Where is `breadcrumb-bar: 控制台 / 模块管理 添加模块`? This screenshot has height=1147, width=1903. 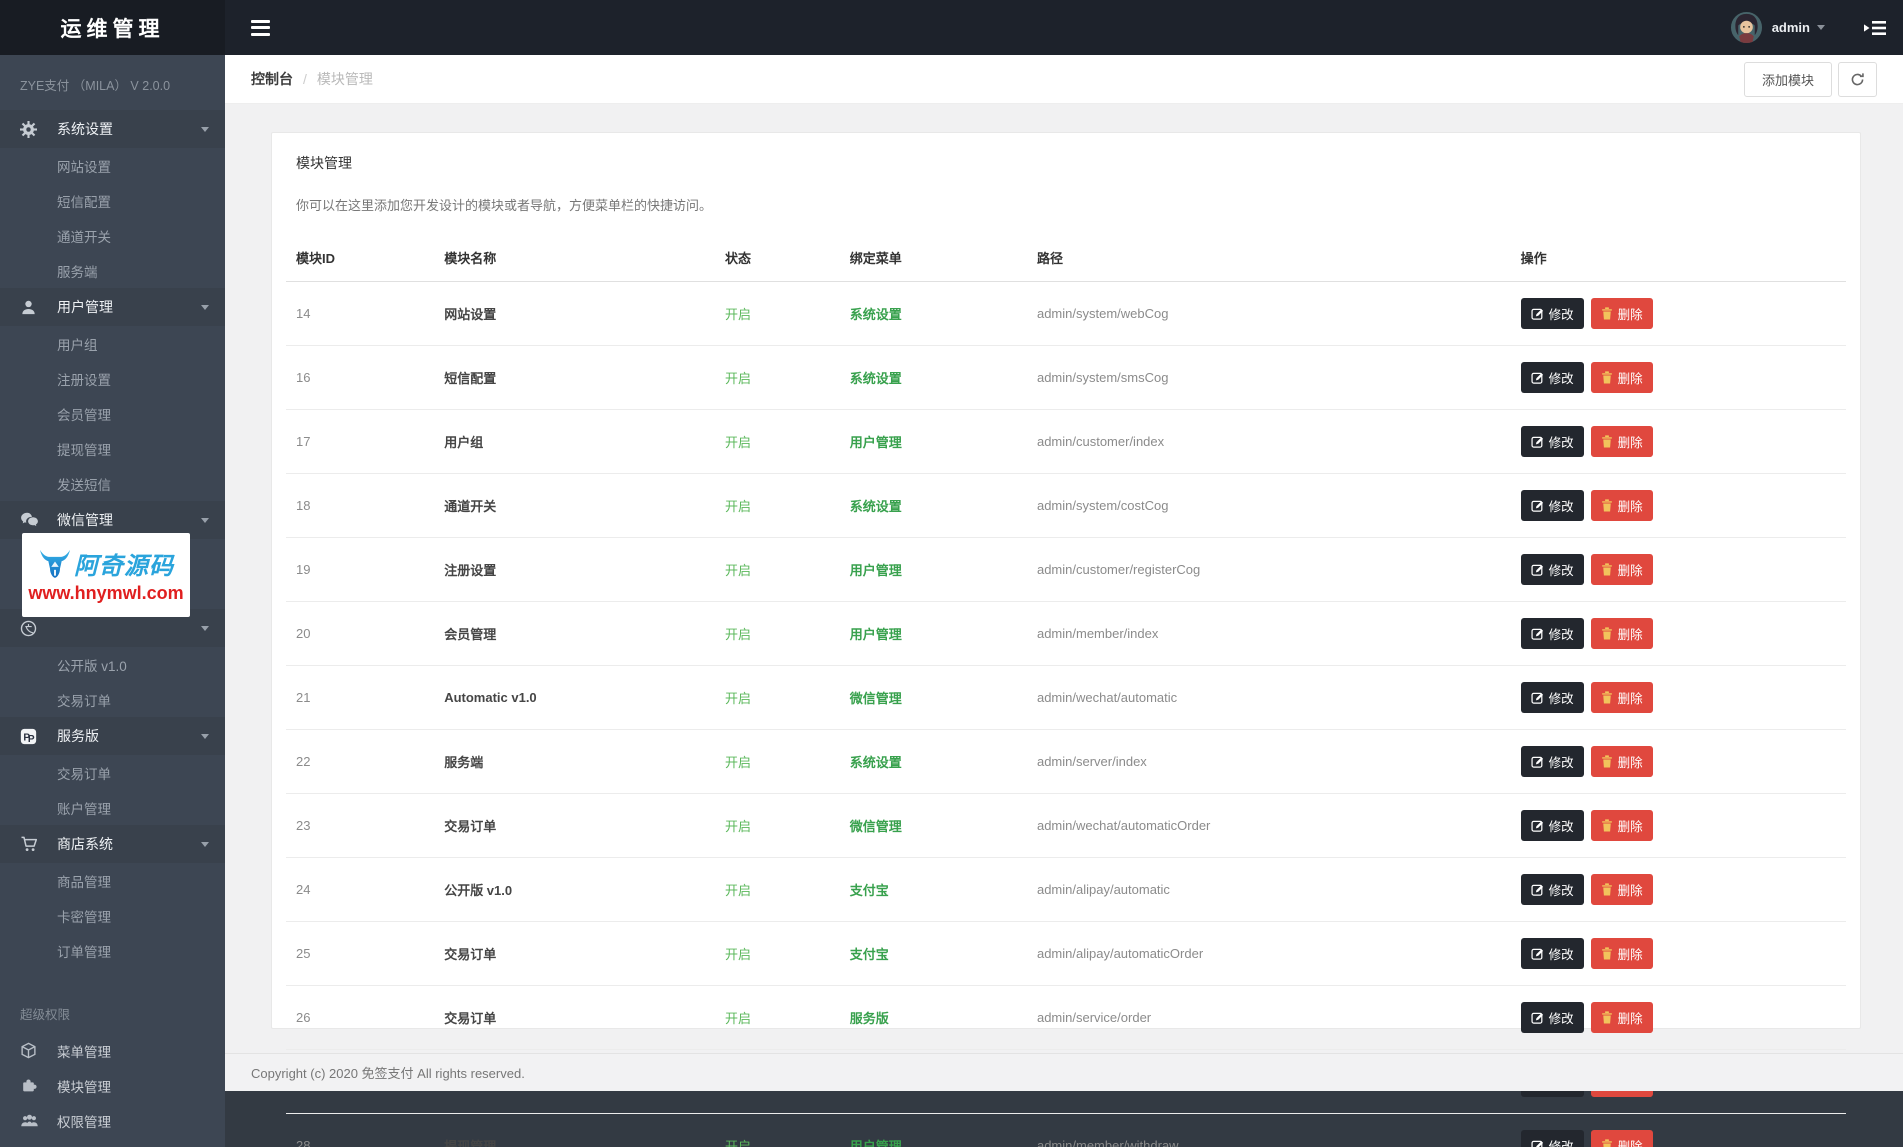
breadcrumb-bar: 控制台 / 模块管理 添加模块 is located at coordinates (1064, 79).